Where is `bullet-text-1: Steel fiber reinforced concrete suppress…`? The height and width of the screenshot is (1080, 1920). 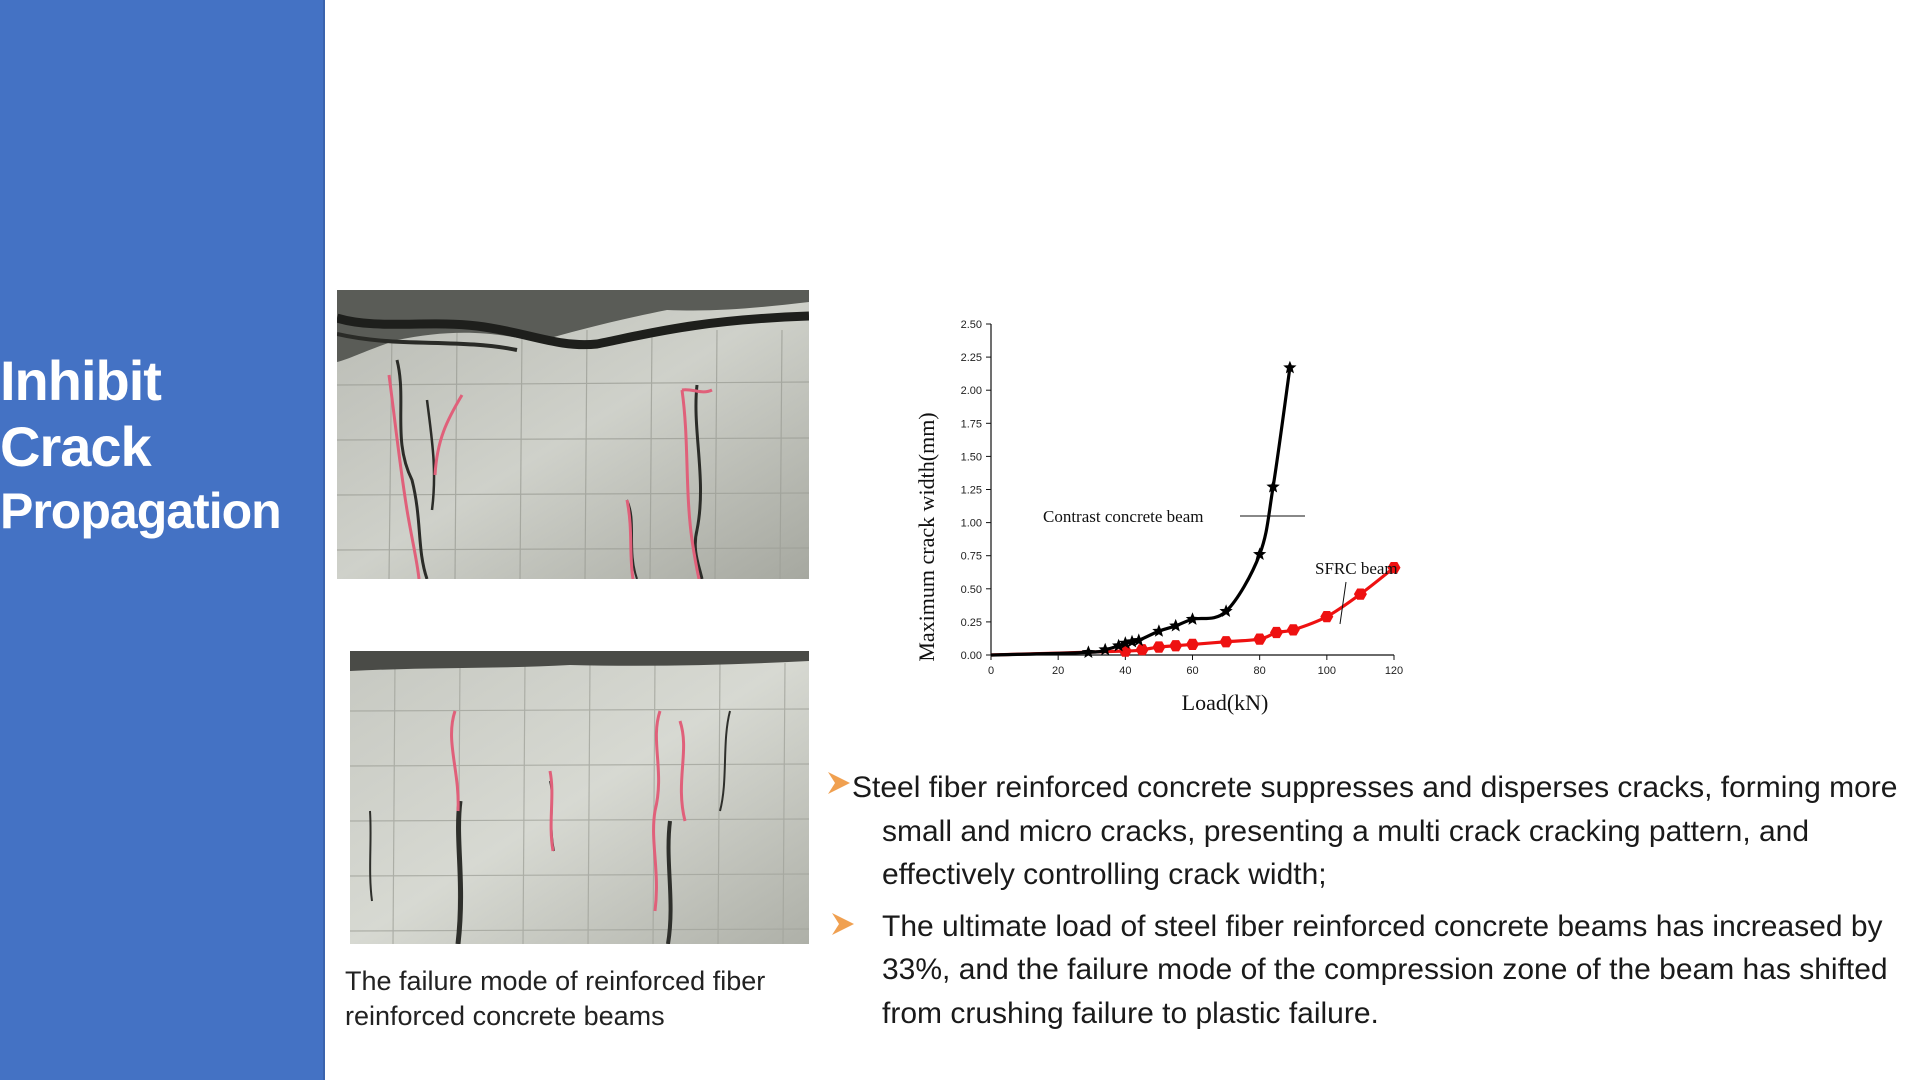
bullet-text-1: Steel fiber reinforced concrete suppress… is located at coordinates (1375, 831).